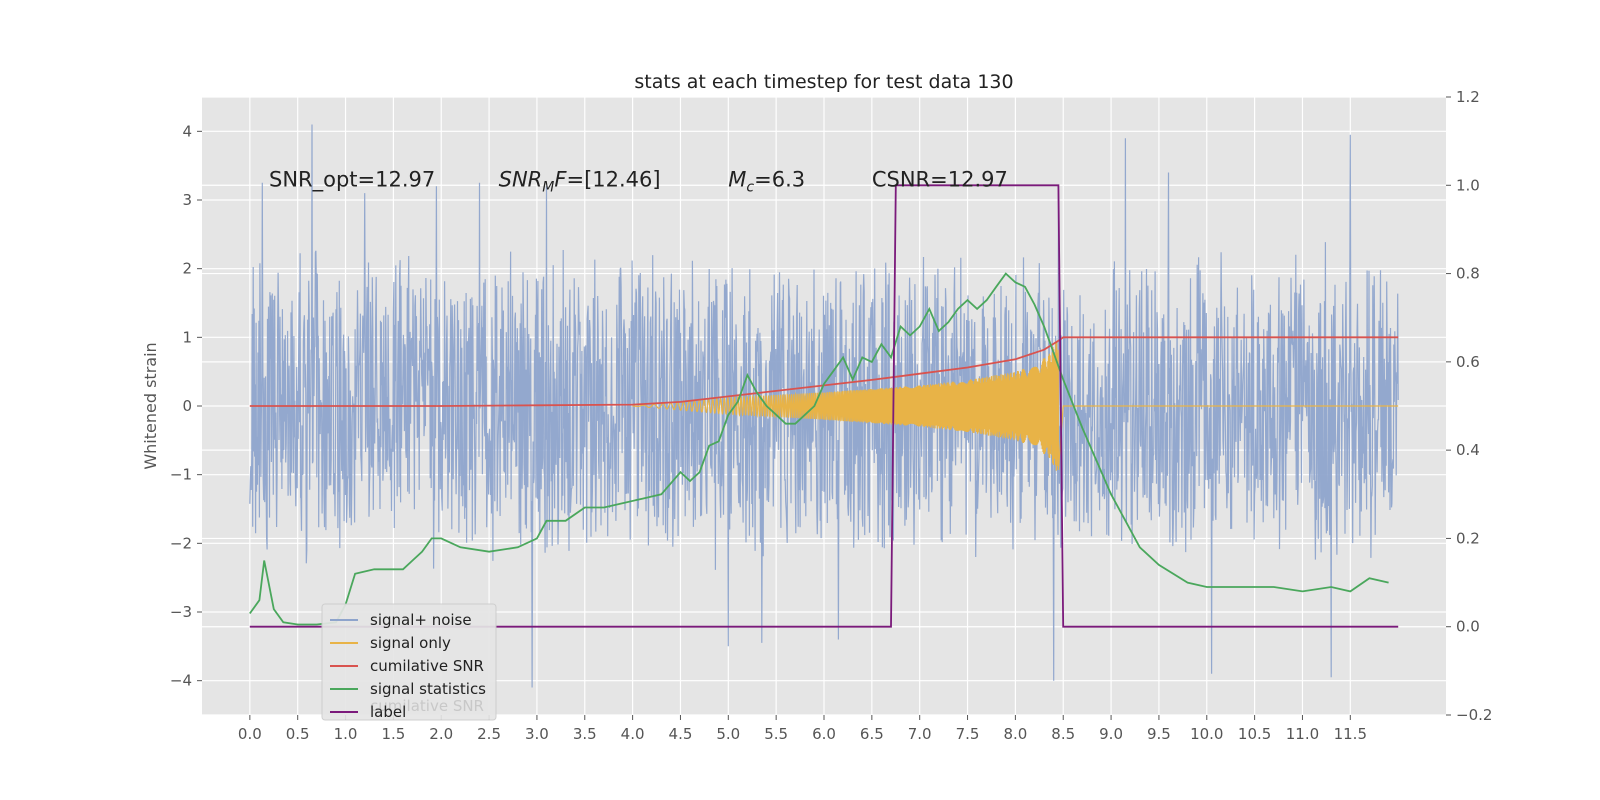 The image size is (1600, 800). I want to click on x-tick-label: 2.5, so click(489, 734).